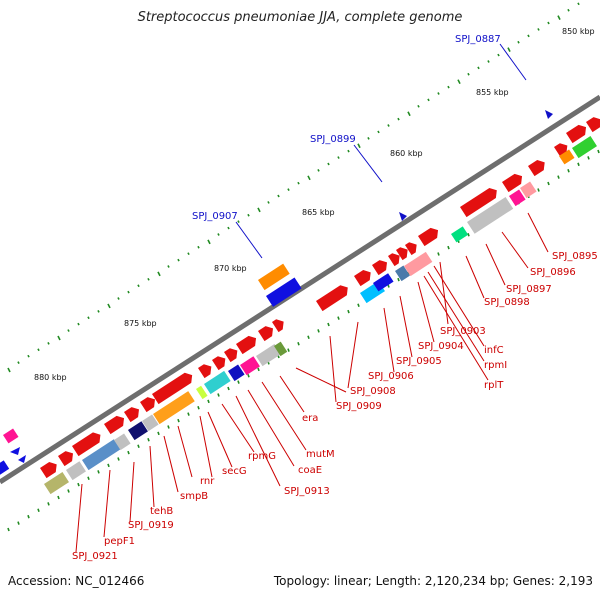  Describe the element at coordinates (359, 406) in the screenshot. I see `gene-label: SPJ_0909` at that location.